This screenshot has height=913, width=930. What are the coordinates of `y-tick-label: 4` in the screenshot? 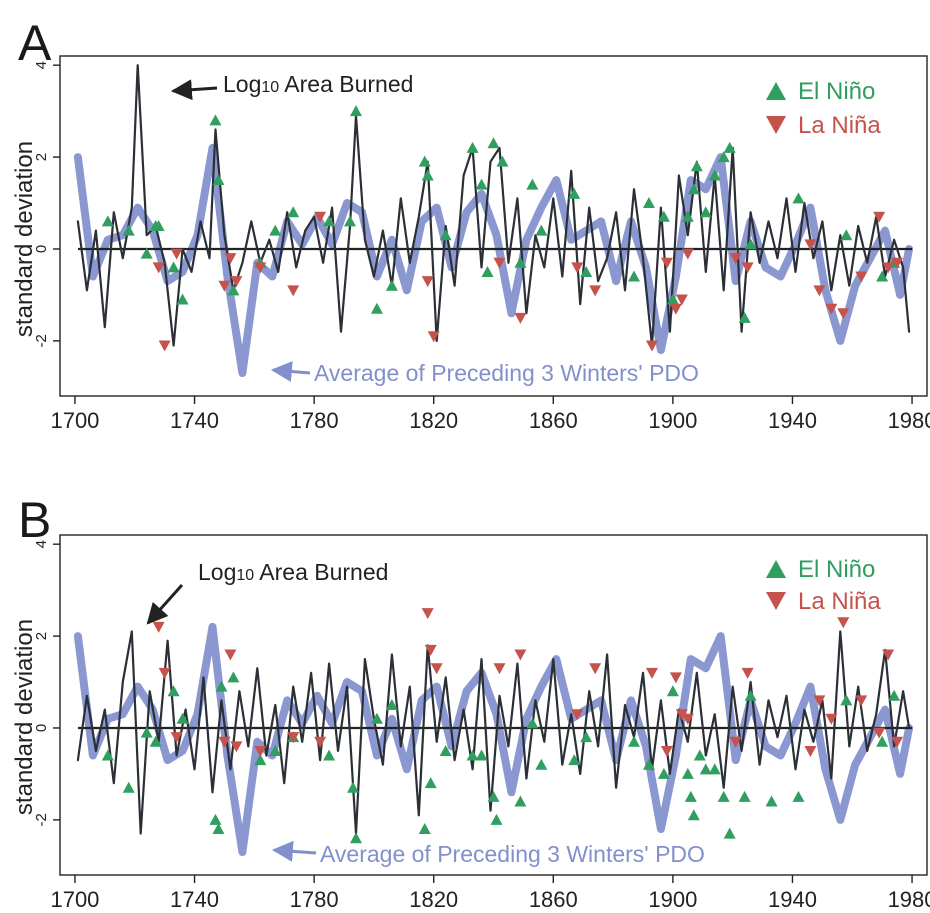 It's located at (41, 544).